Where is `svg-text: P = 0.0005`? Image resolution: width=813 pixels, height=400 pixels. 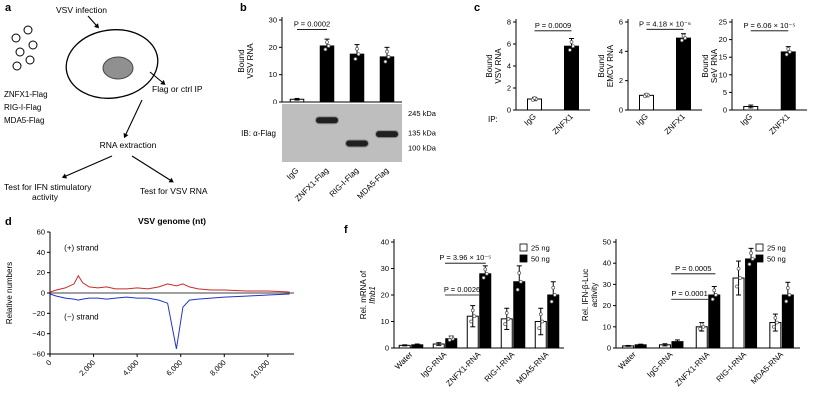
svg-text: P = 0.0005 is located at coordinates (693, 268).